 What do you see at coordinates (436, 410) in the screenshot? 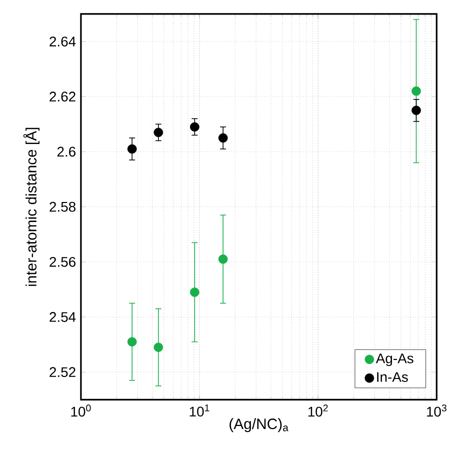
I see `x-tick-label: 10$^{3}$` at bounding box center [436, 410].